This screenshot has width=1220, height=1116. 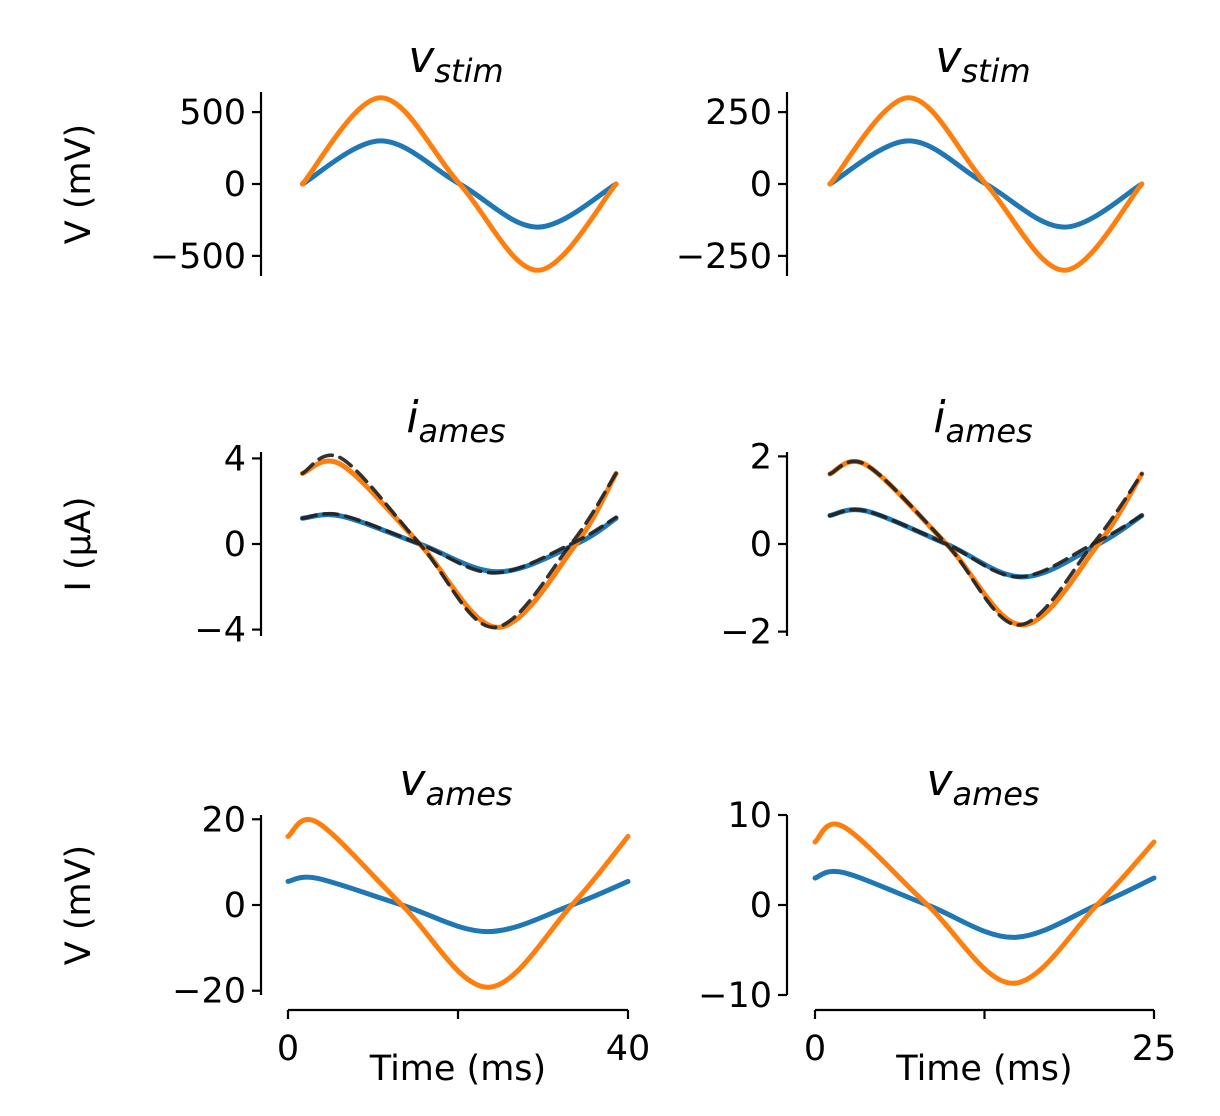 What do you see at coordinates (235, 459) in the screenshot?
I see `y-tick-label: 4` at bounding box center [235, 459].